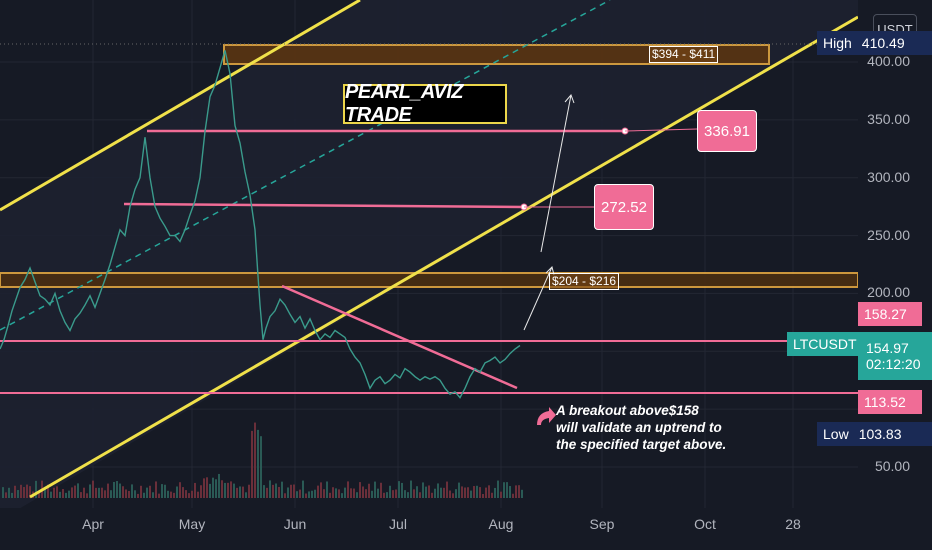  I want to click on volume-bars, so click(262, 460).